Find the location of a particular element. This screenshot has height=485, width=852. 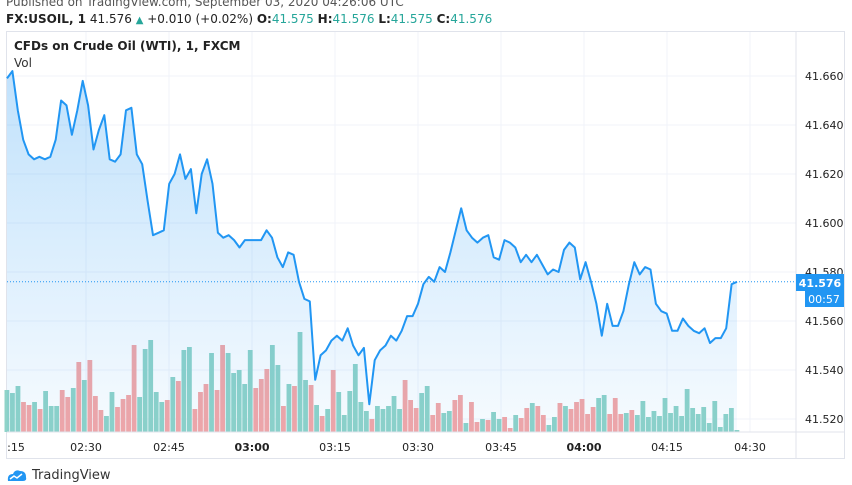

x-tick-label: :15 is located at coordinates (16, 447).